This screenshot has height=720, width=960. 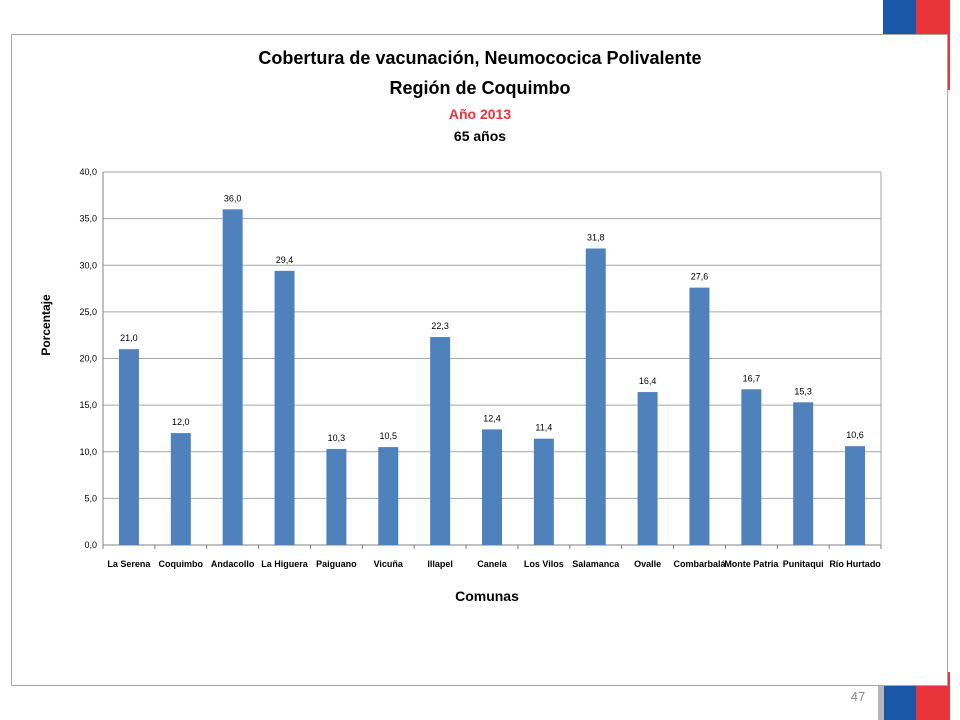 I want to click on data-label: 27,6, so click(x=700, y=277).